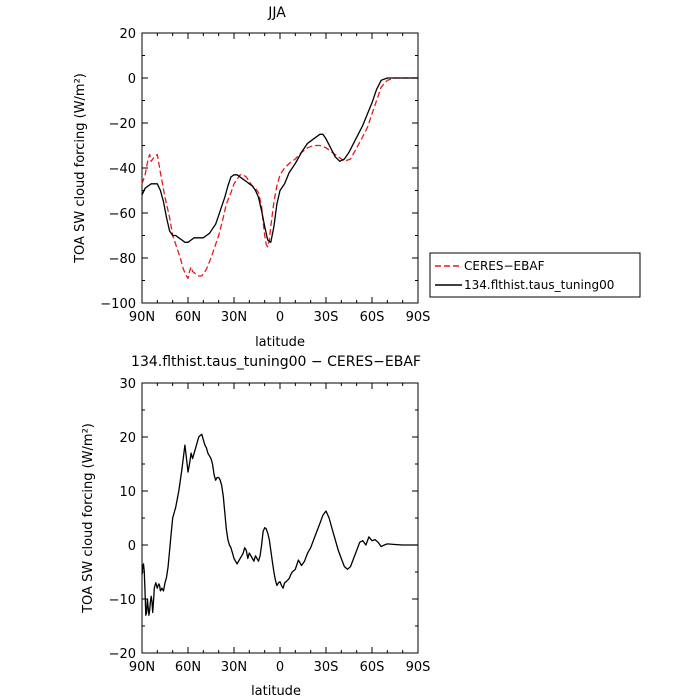 The width and height of the screenshot is (700, 700). What do you see at coordinates (418, 317) in the screenshot?
I see `top-x-tick-label: 90S` at bounding box center [418, 317].